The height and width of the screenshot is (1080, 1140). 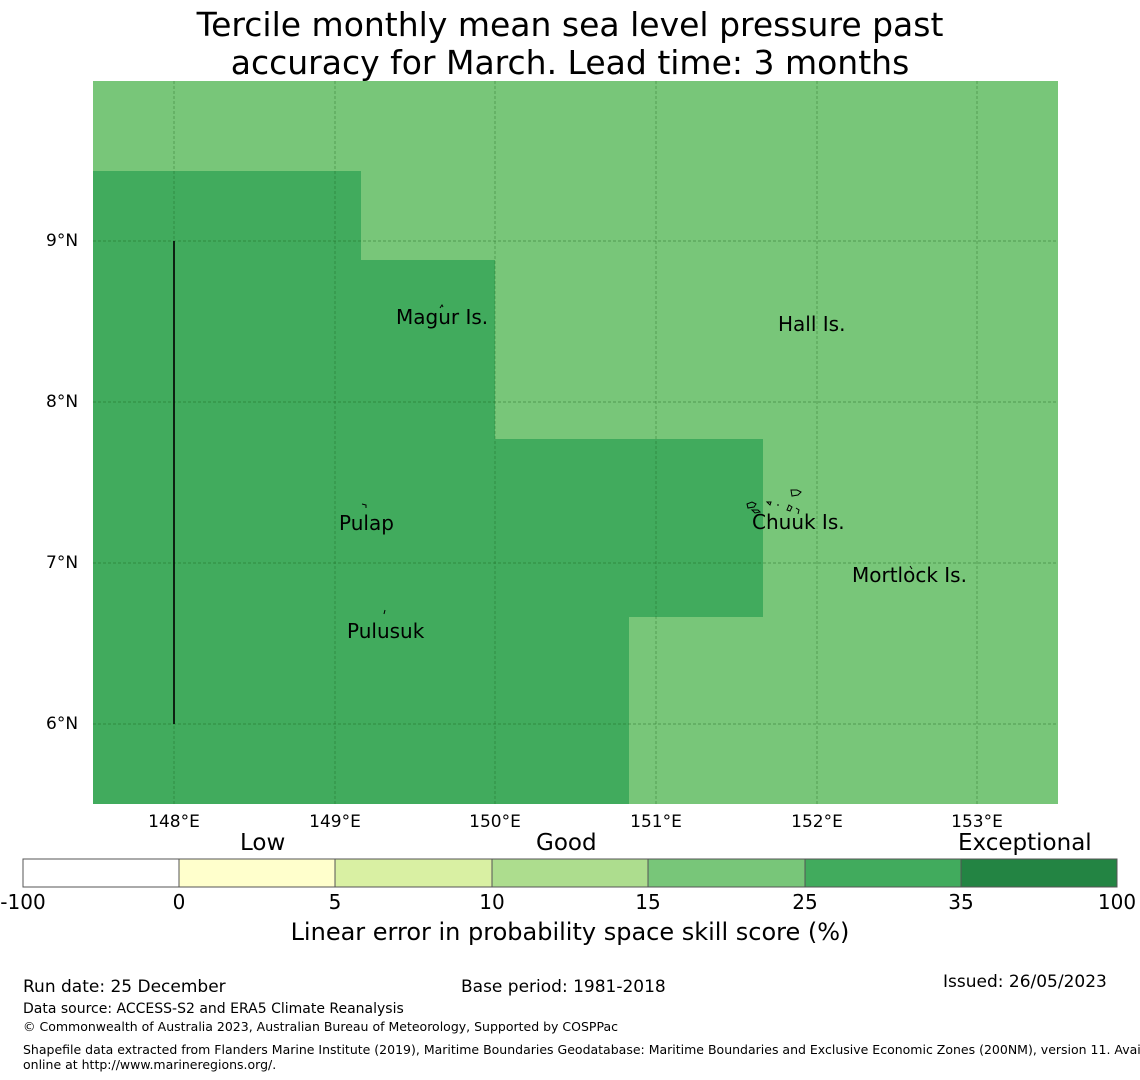 I want to click on lon-label-152e: 152°E, so click(x=817, y=822).